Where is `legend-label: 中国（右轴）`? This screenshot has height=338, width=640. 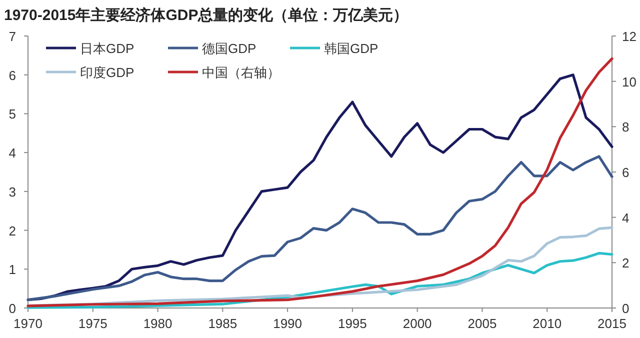
legend-label: 中国（右轴） is located at coordinates (241, 72).